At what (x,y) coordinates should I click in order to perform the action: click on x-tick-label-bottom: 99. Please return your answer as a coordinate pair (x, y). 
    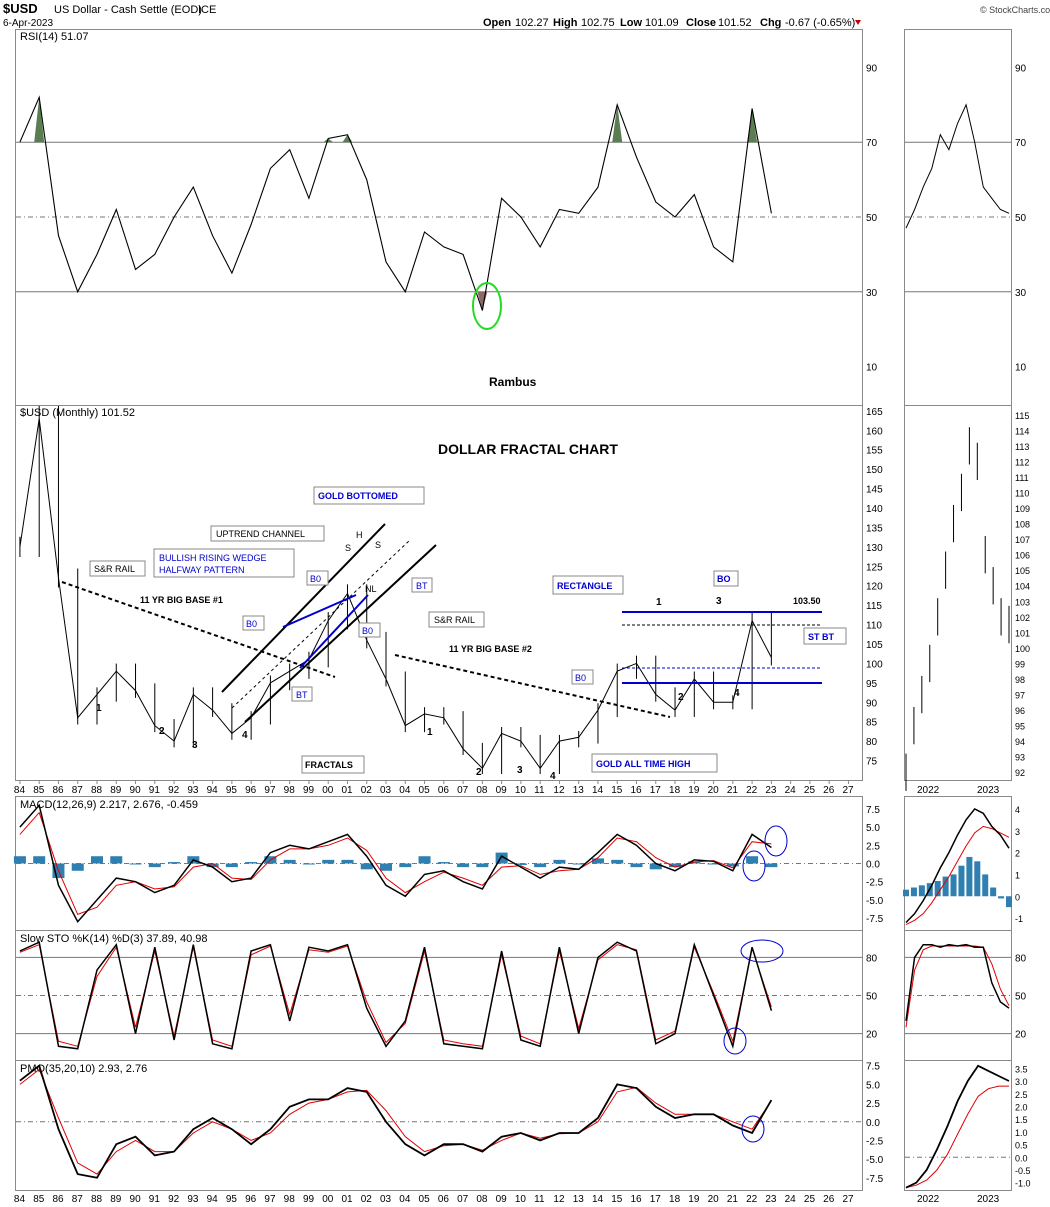
    Looking at the image, I should click on (309, 1199).